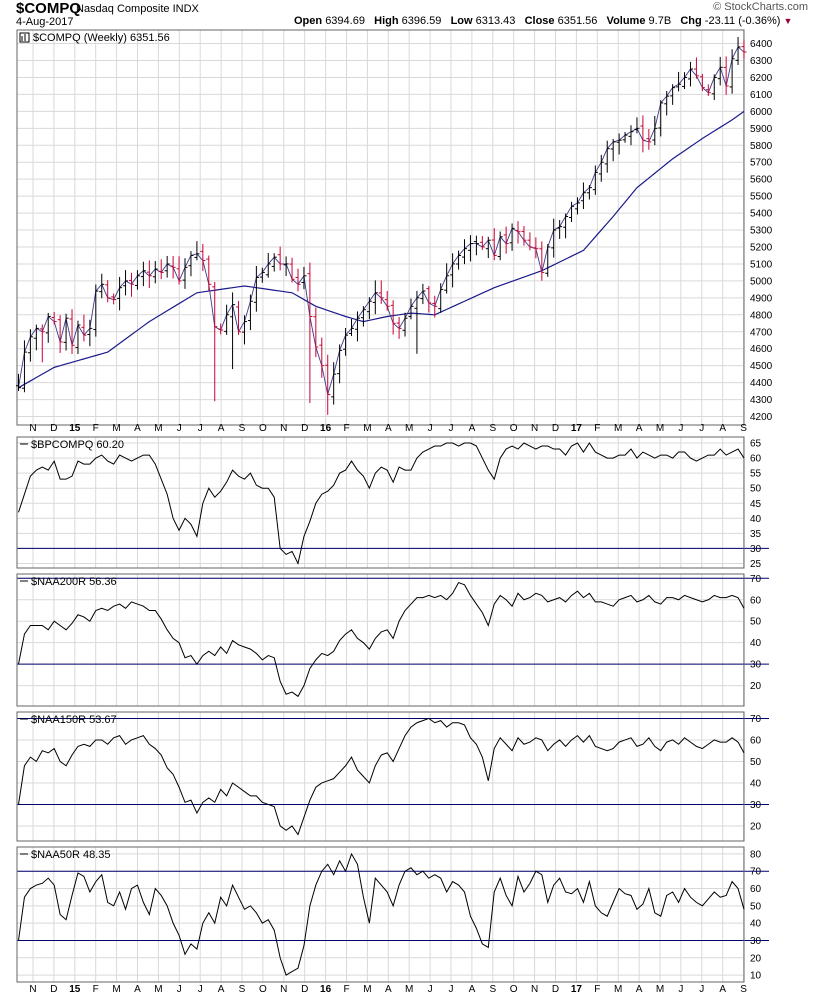 This screenshot has height=1000, width=820. What do you see at coordinates (761, 247) in the screenshot?
I see `y-tick-label: 5200` at bounding box center [761, 247].